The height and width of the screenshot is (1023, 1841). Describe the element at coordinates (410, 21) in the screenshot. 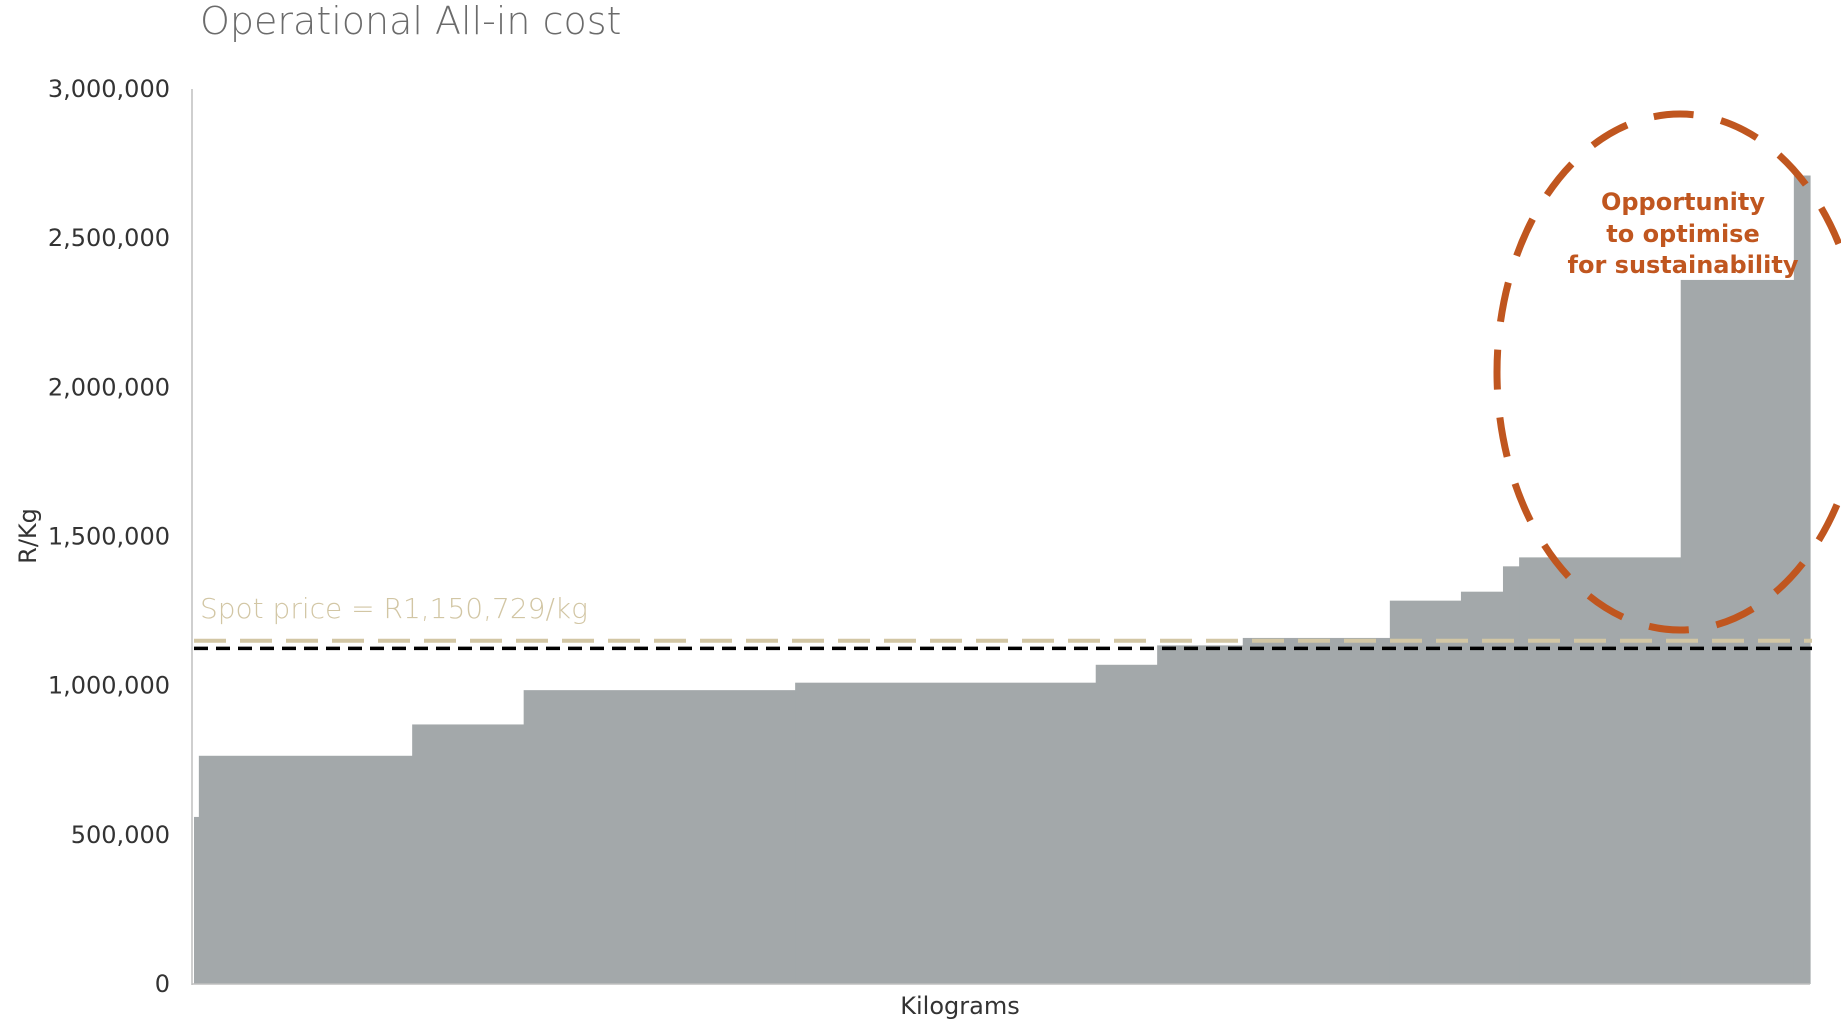

I see `chart-title: Operational All-in cost` at that location.